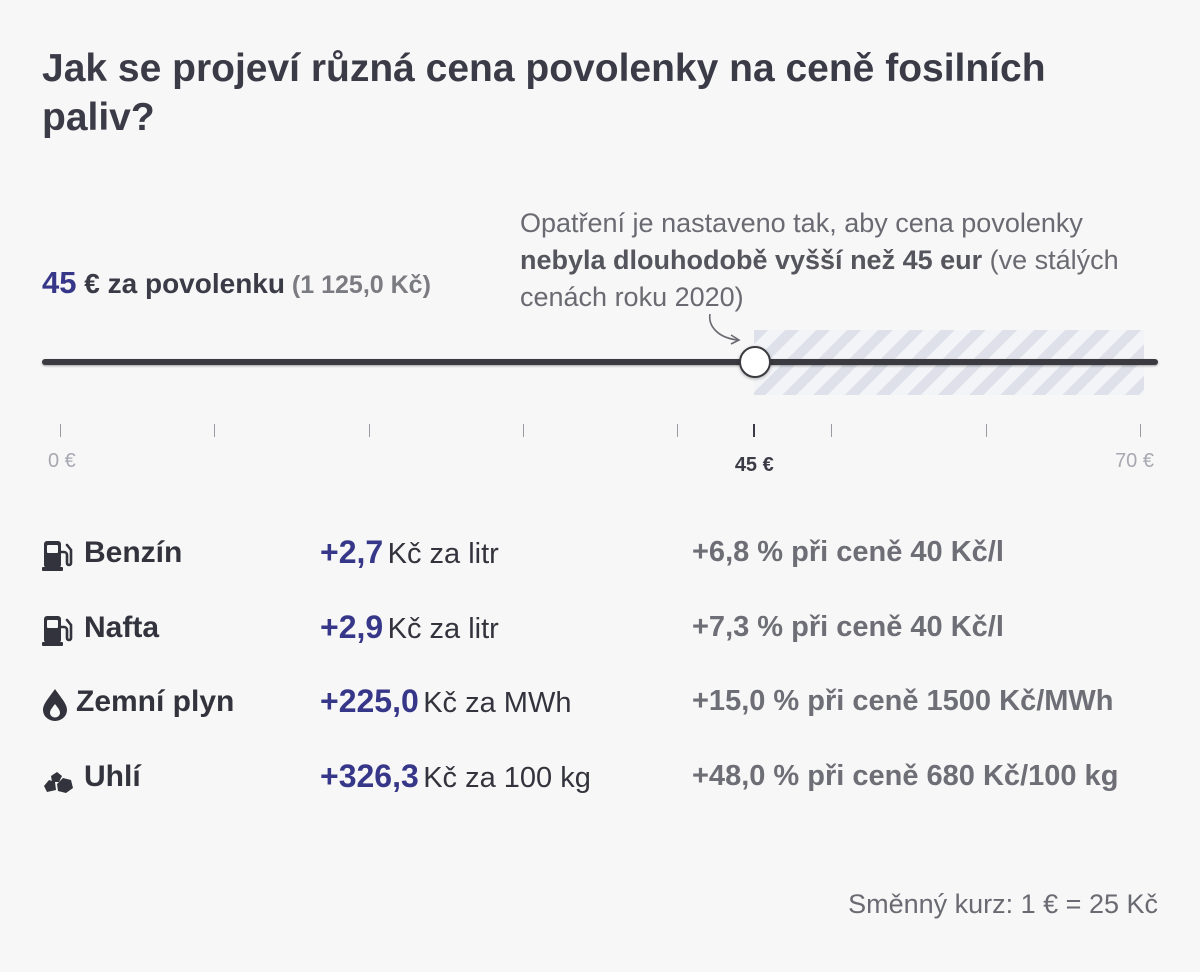  Describe the element at coordinates (55, 705) in the screenshot. I see `flame-drop-icon` at that location.